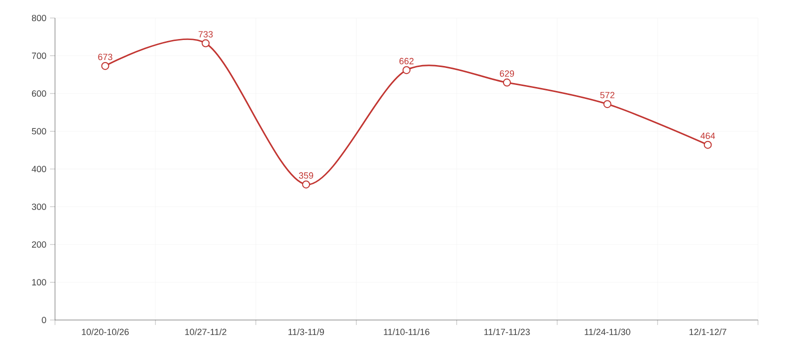 Image resolution: width=790 pixels, height=350 pixels. Describe the element at coordinates (407, 332) in the screenshot. I see `x-tick-label: 11/10-11/16` at that location.